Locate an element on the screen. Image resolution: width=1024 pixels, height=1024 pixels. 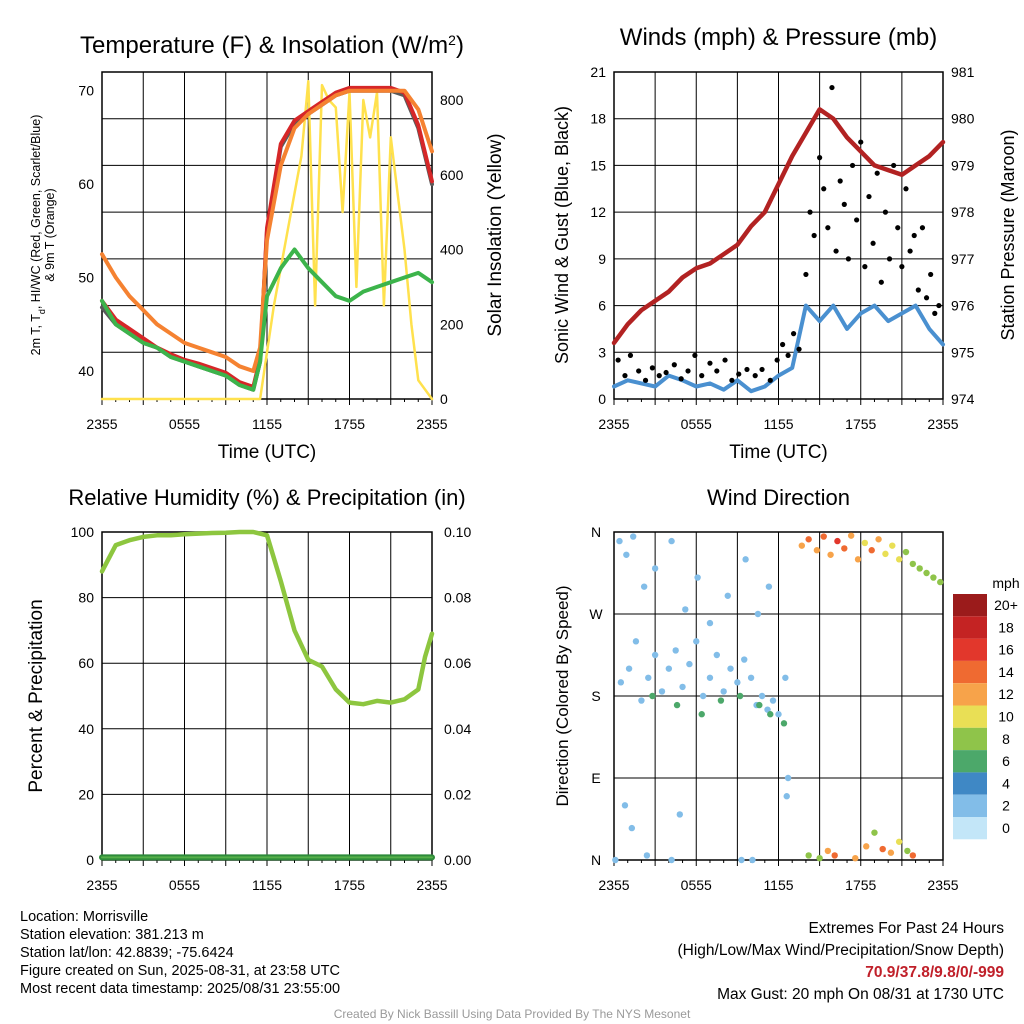
dir-ytick-label: W is located at coordinates (596, 614).